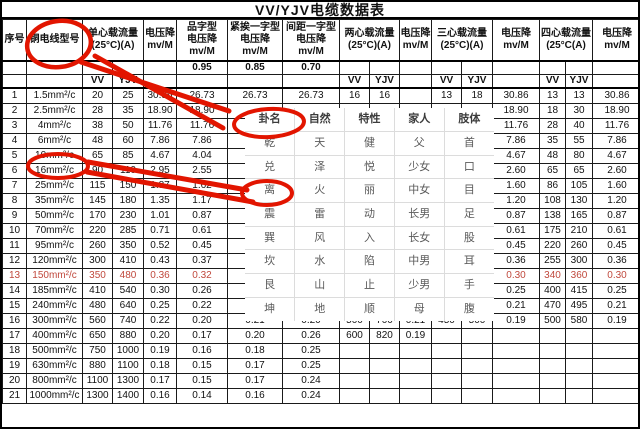 This screenshot has width=640, height=429. What do you see at coordinates (54, 395) in the screenshot?
I see `cell: 1000mm²/c` at bounding box center [54, 395].